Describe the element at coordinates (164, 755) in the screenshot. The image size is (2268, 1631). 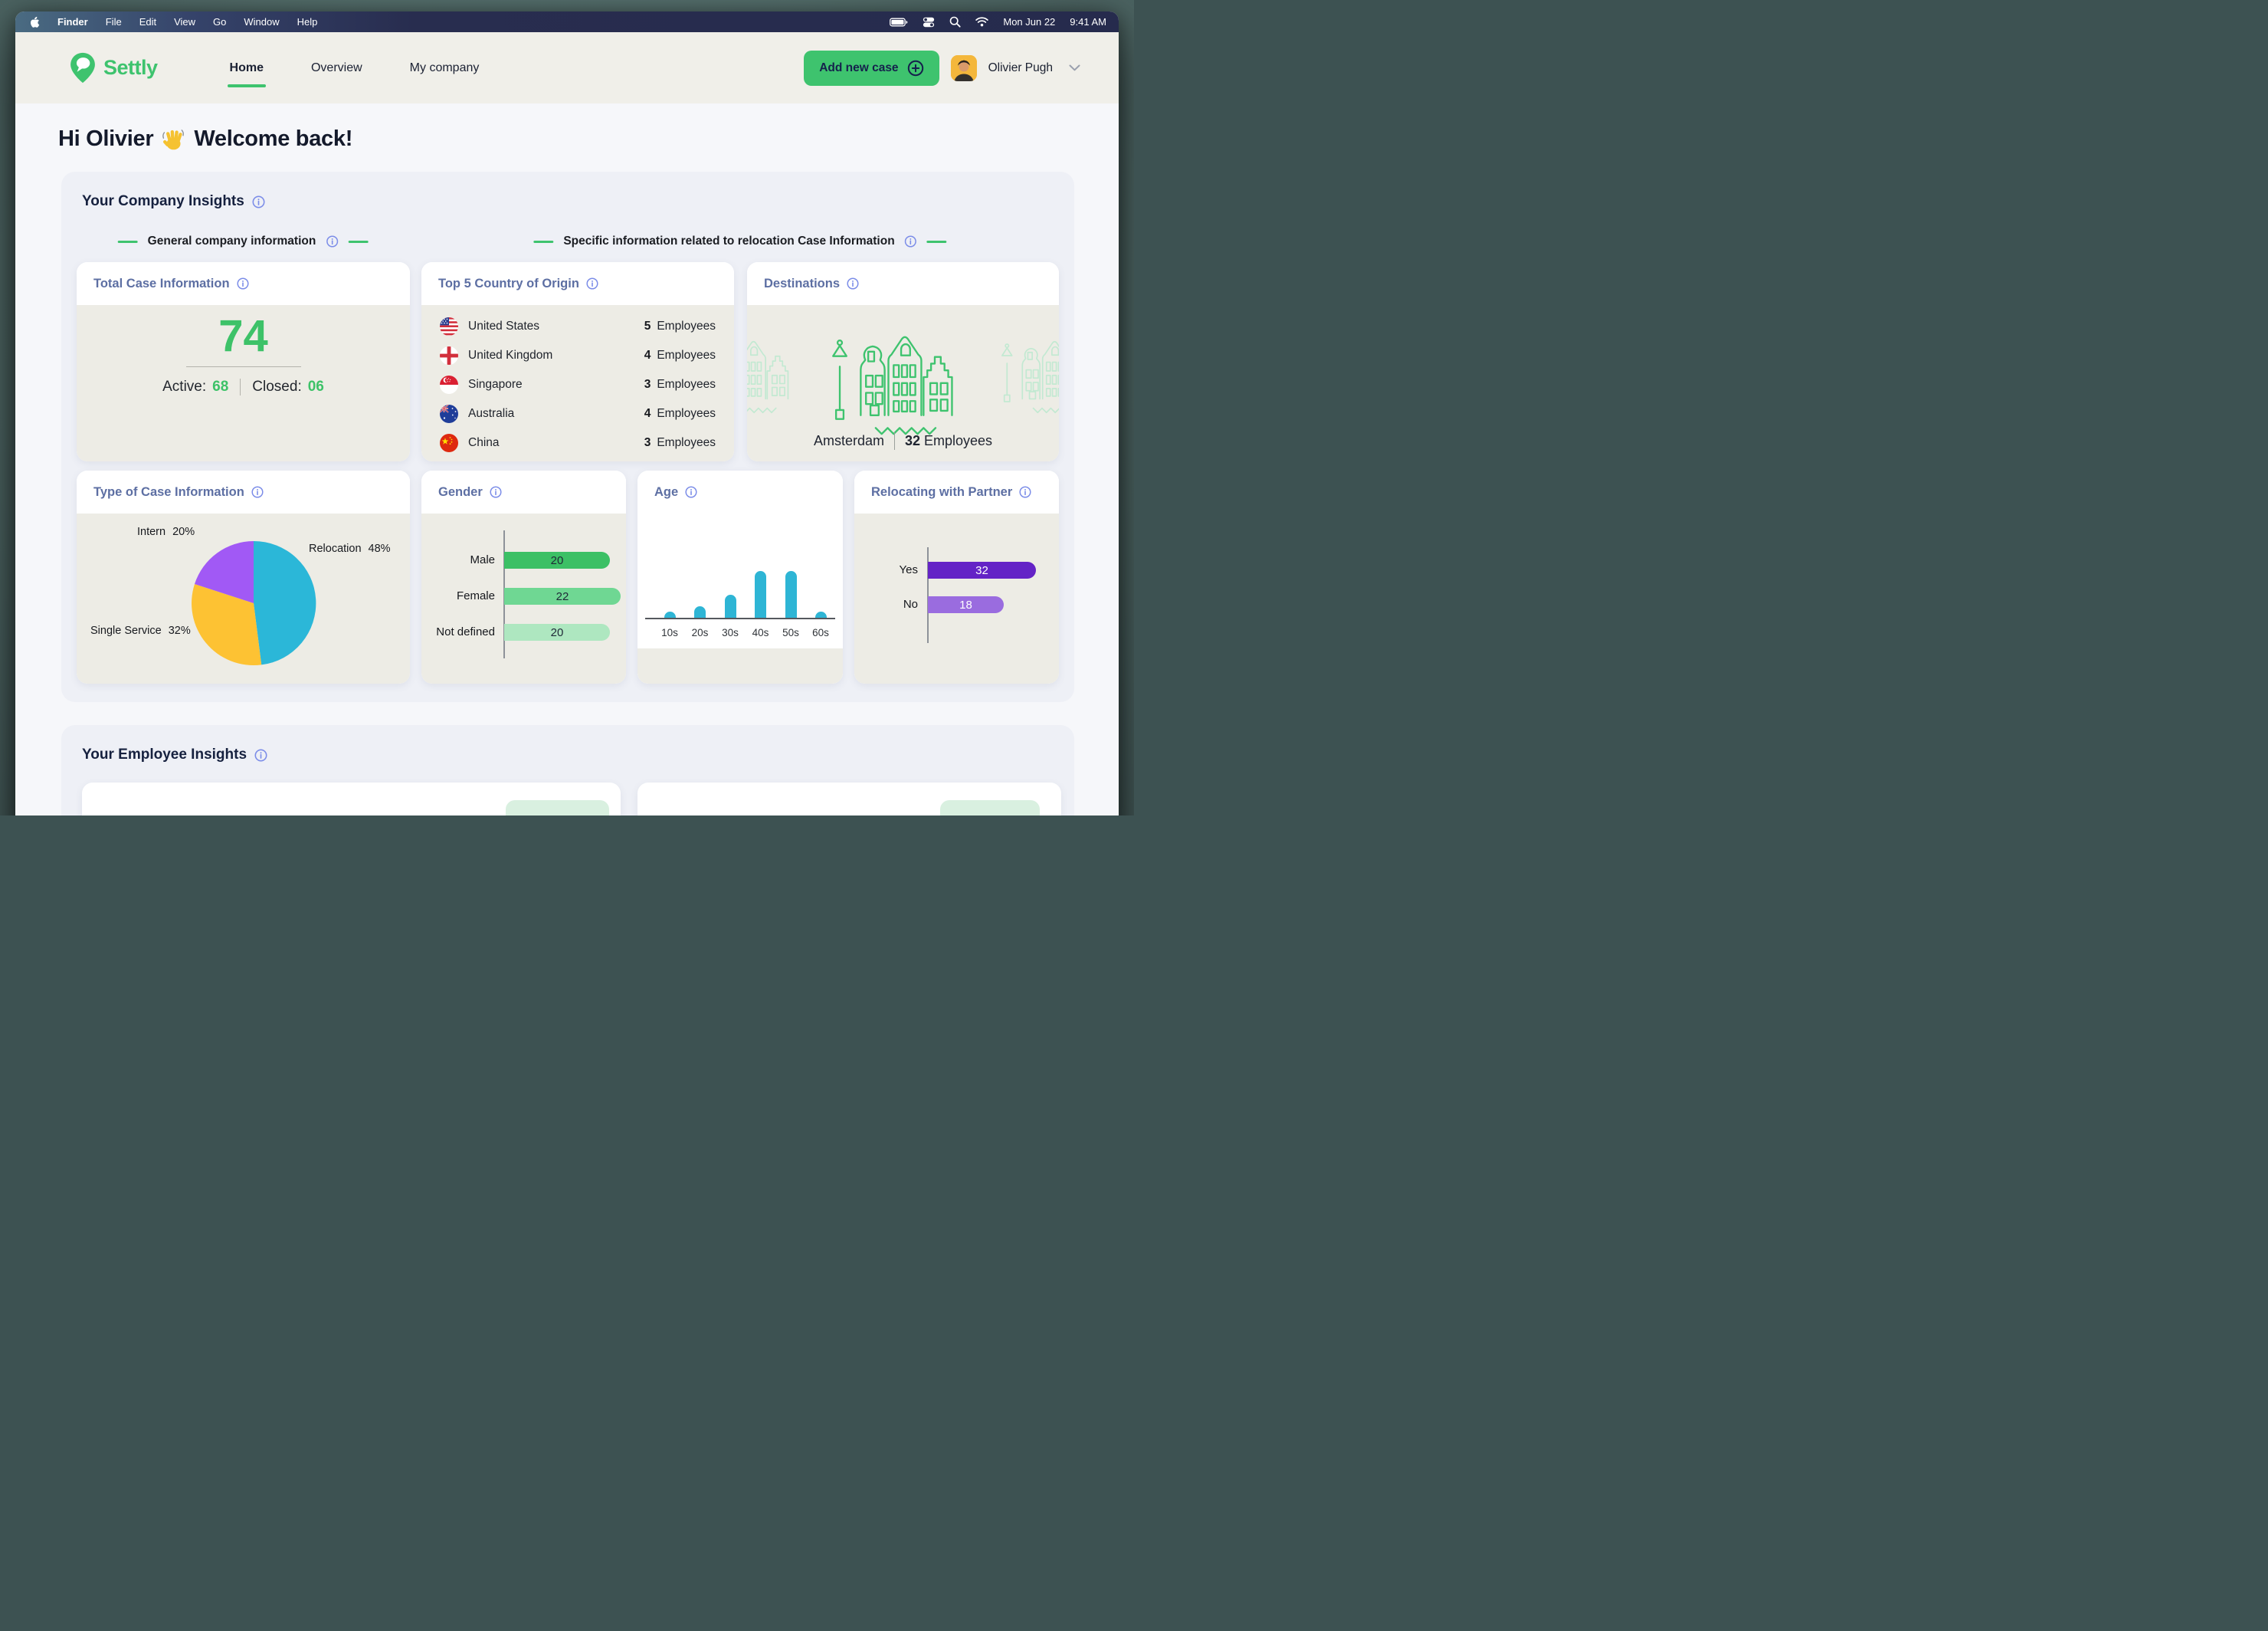
I see `employee-insights-title-text: Your Employee Insights` at that location.